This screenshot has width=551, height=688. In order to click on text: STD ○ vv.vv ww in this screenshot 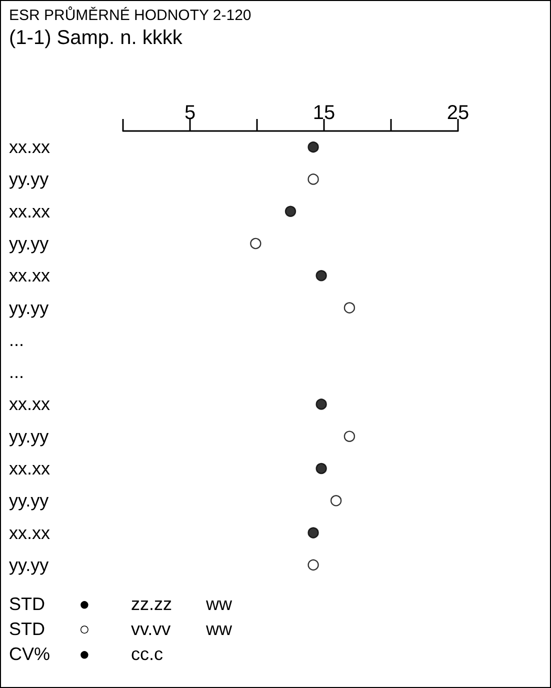, I will do `click(120, 629)`.